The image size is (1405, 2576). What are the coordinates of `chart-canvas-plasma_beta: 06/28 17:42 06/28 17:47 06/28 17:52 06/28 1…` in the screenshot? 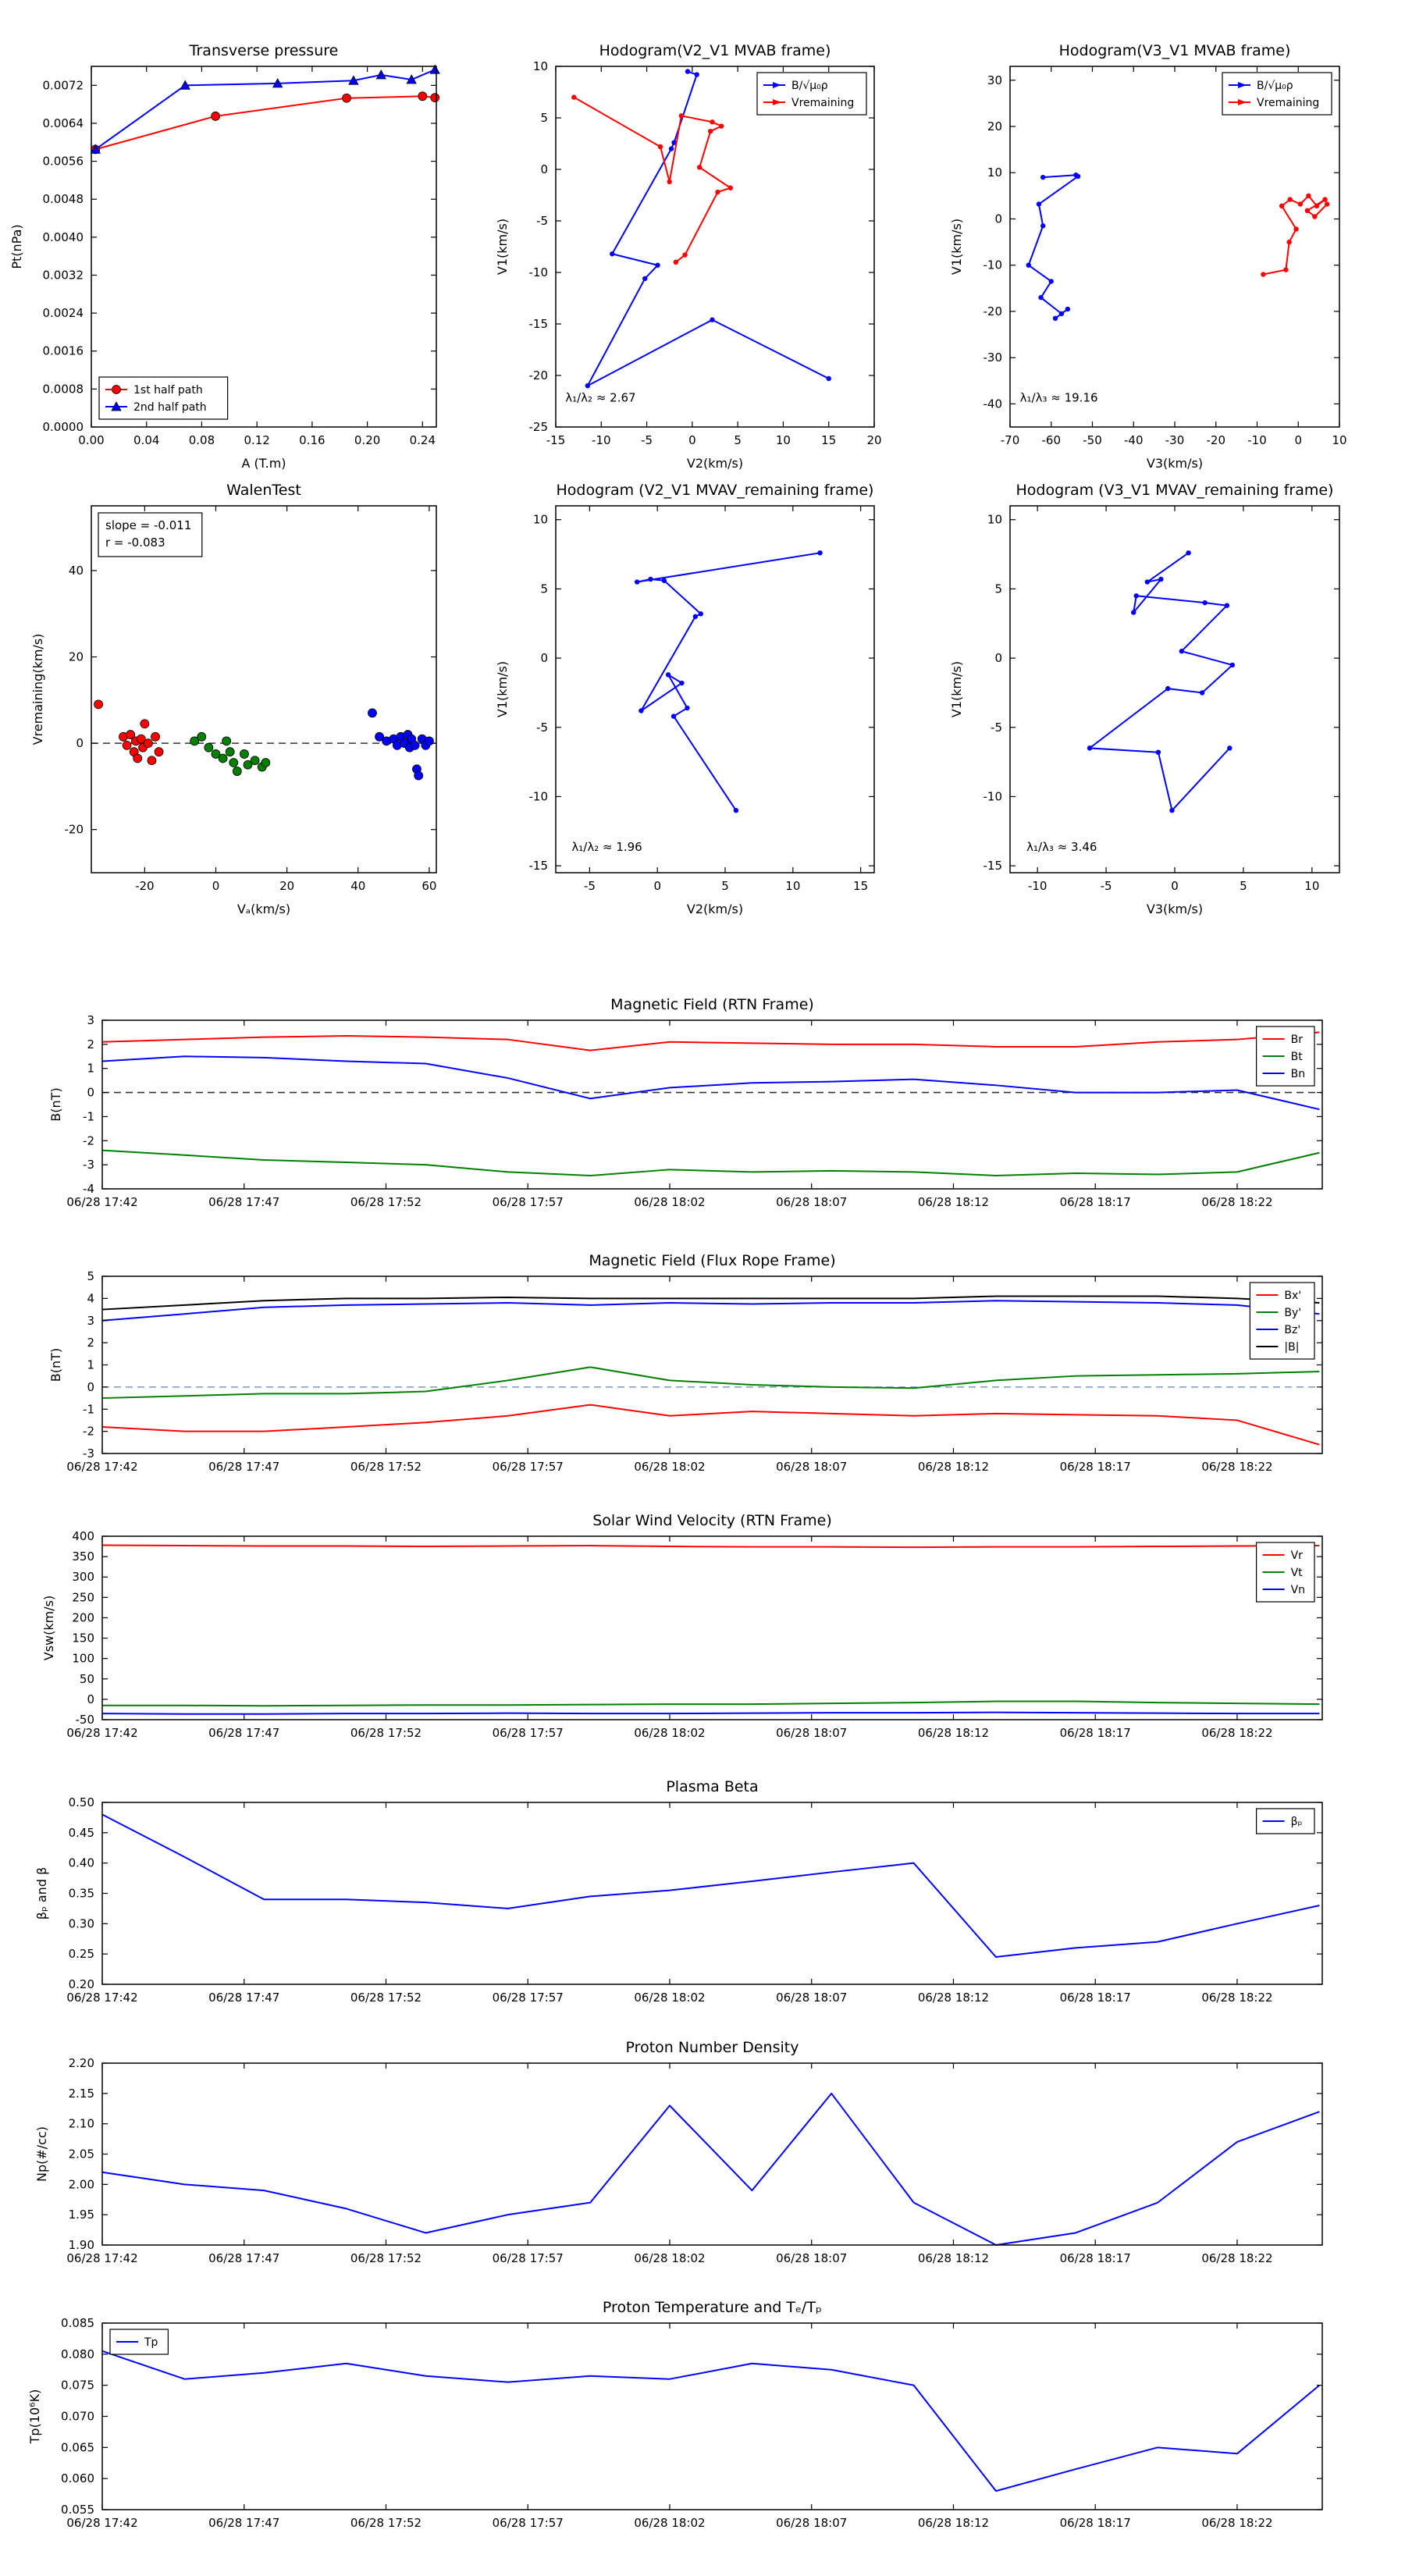 It's located at (679, 1891).